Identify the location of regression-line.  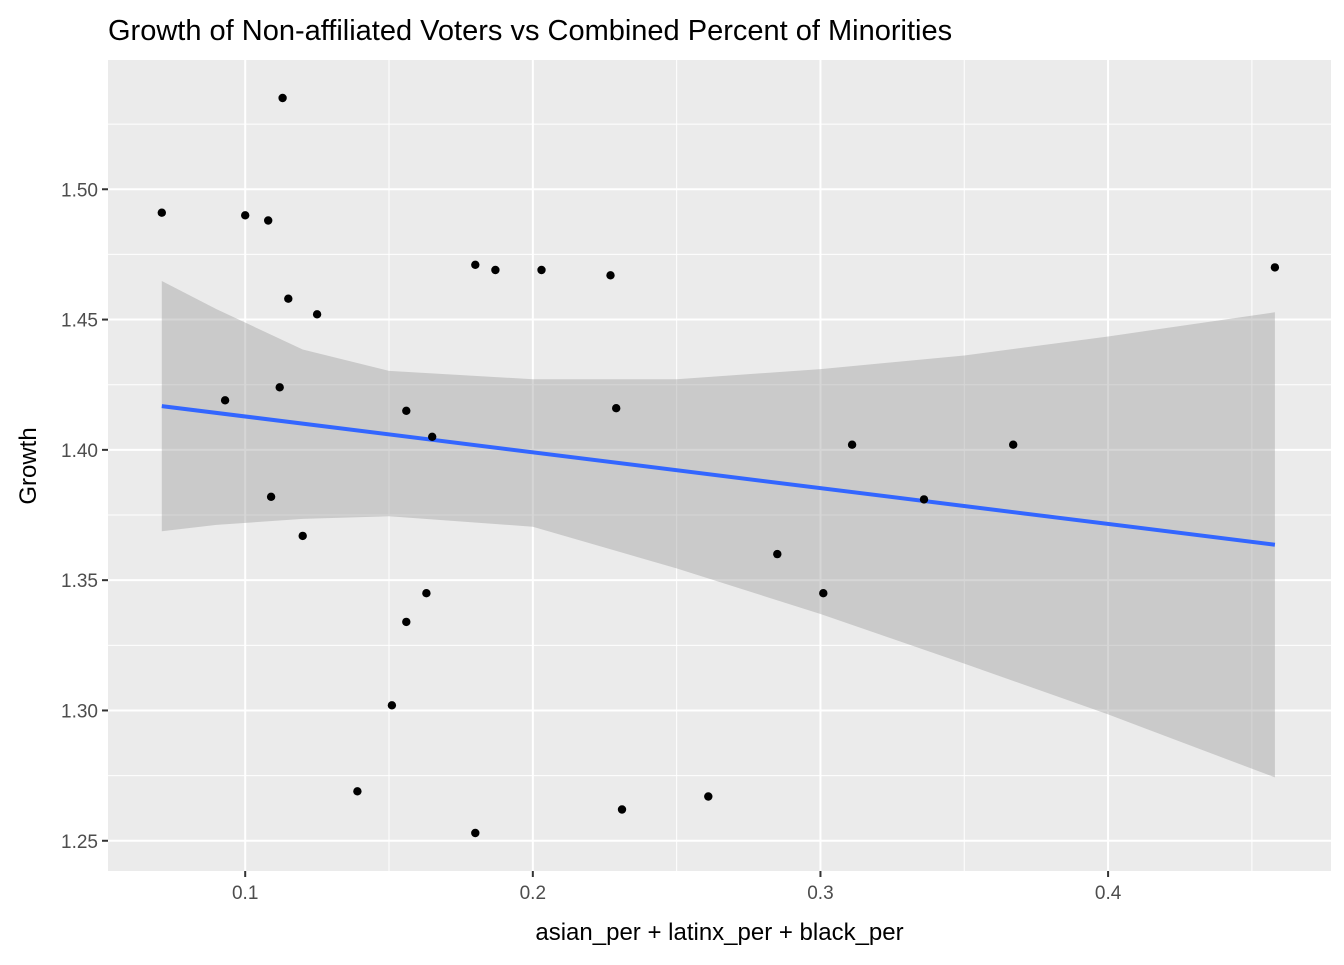
(718, 475).